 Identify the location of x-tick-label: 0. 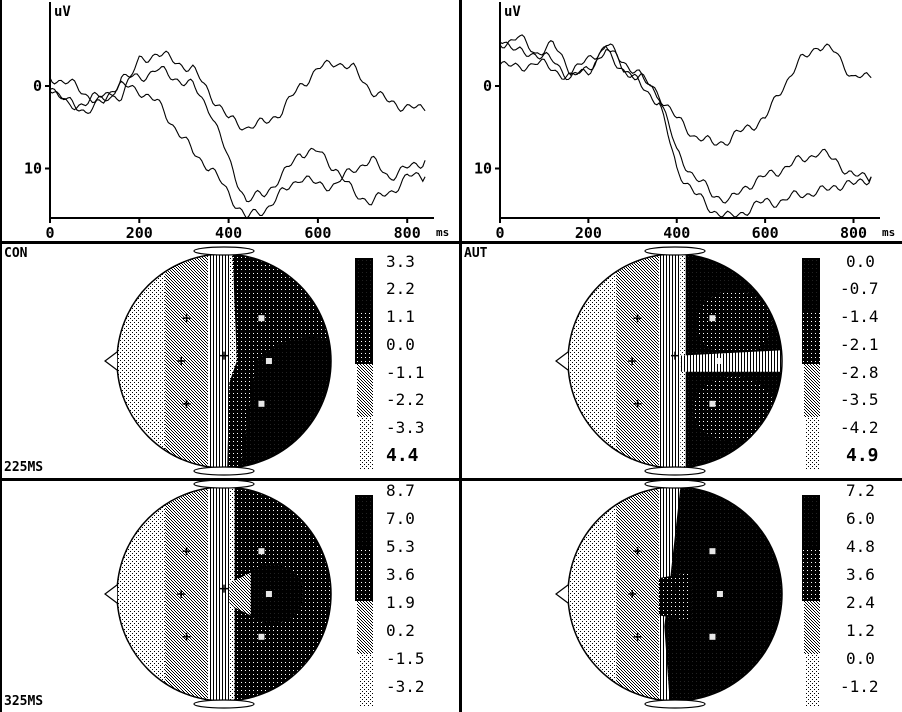
(49, 232).